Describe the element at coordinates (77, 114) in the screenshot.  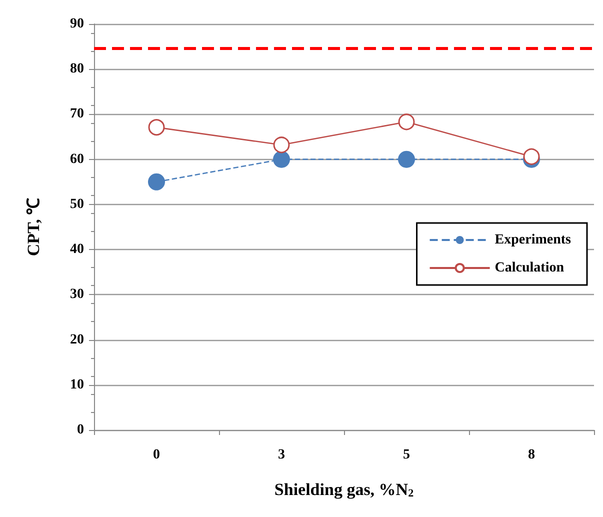
I see `y-tick-label: 70` at that location.